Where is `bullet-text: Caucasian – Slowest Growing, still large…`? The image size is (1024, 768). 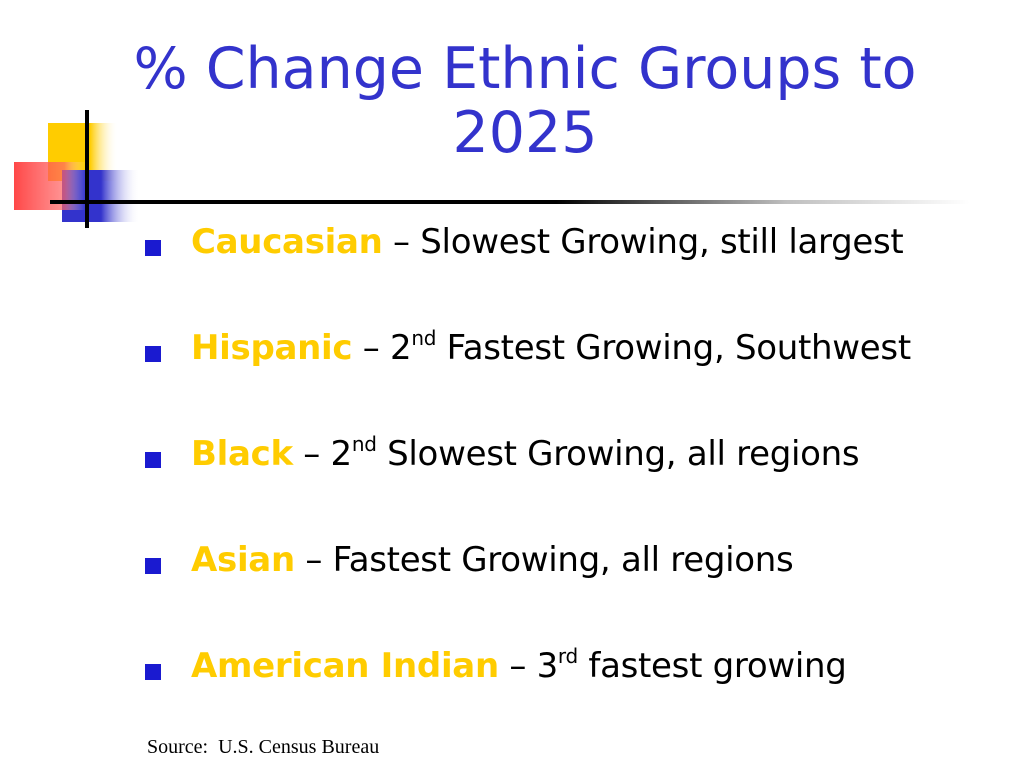 bullet-text: Caucasian – Slowest Growing, still large… is located at coordinates (547, 242).